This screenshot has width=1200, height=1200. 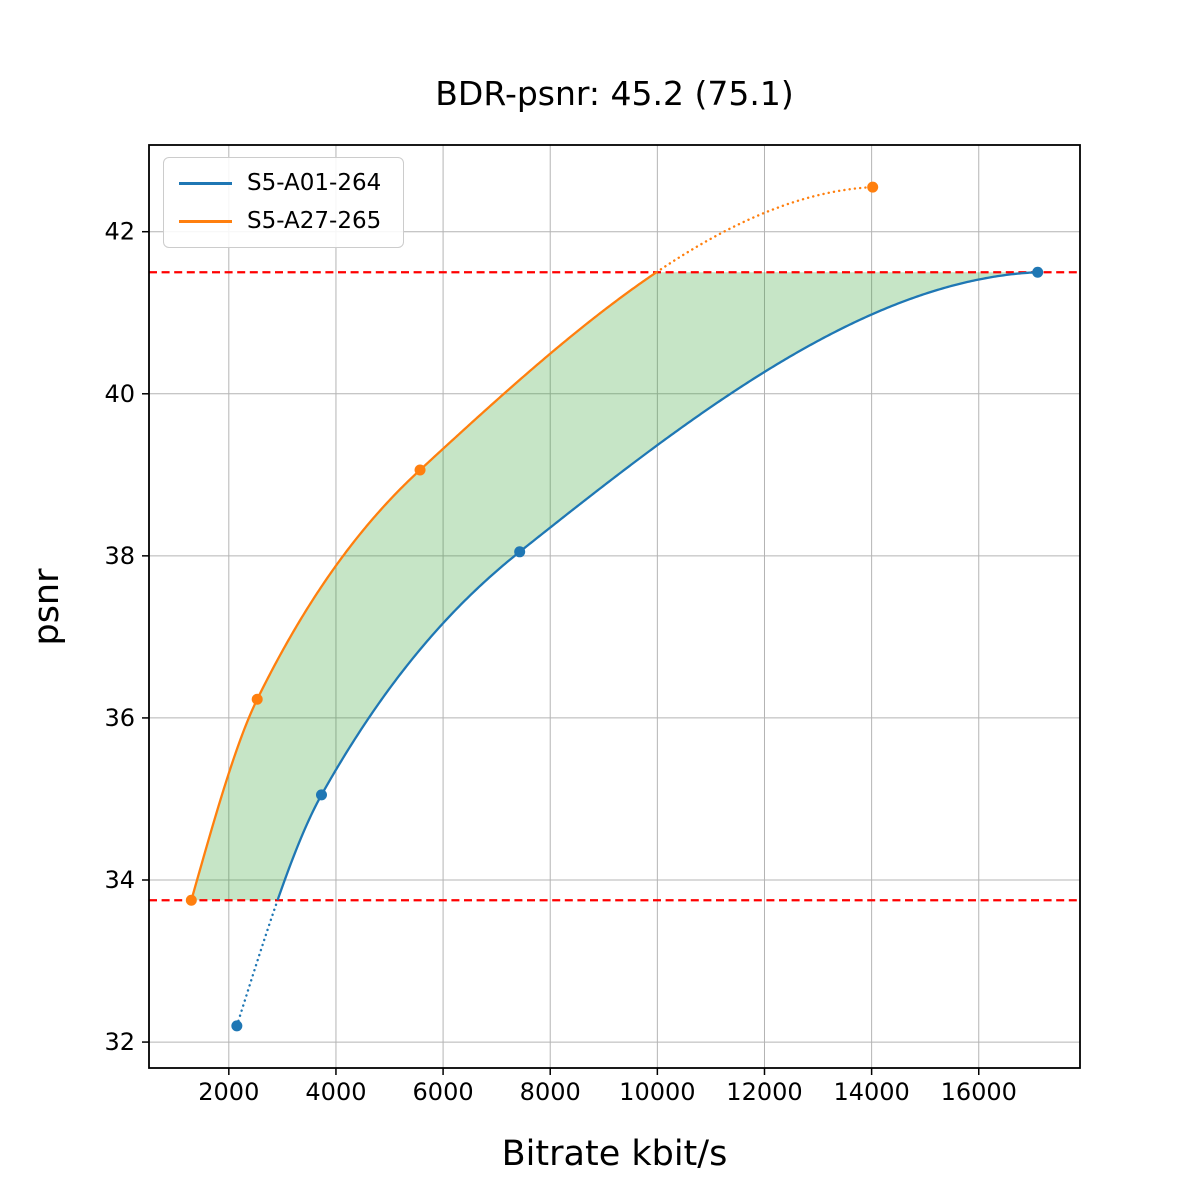 I want to click on legend-item-s5-a27-265: S5-A27-265, so click(x=280, y=221).